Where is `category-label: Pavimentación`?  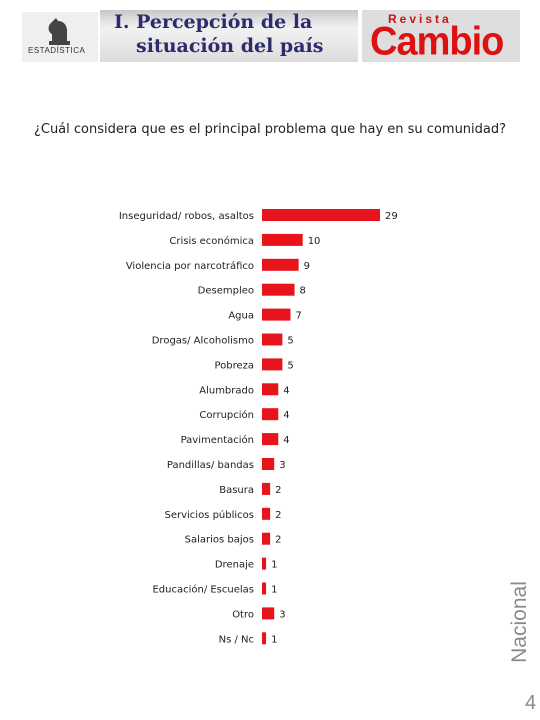
category-label: Pavimentación is located at coordinates (217, 440).